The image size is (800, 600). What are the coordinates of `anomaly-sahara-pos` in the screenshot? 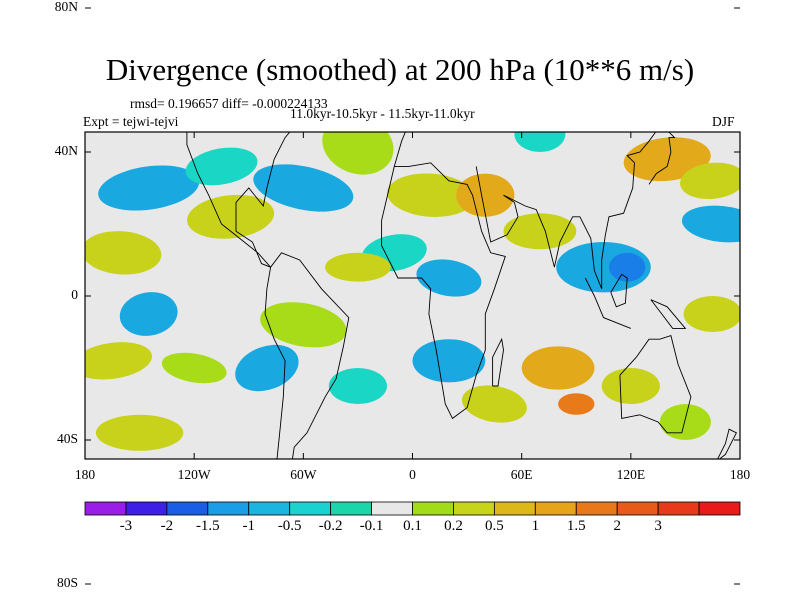 It's located at (431, 195).